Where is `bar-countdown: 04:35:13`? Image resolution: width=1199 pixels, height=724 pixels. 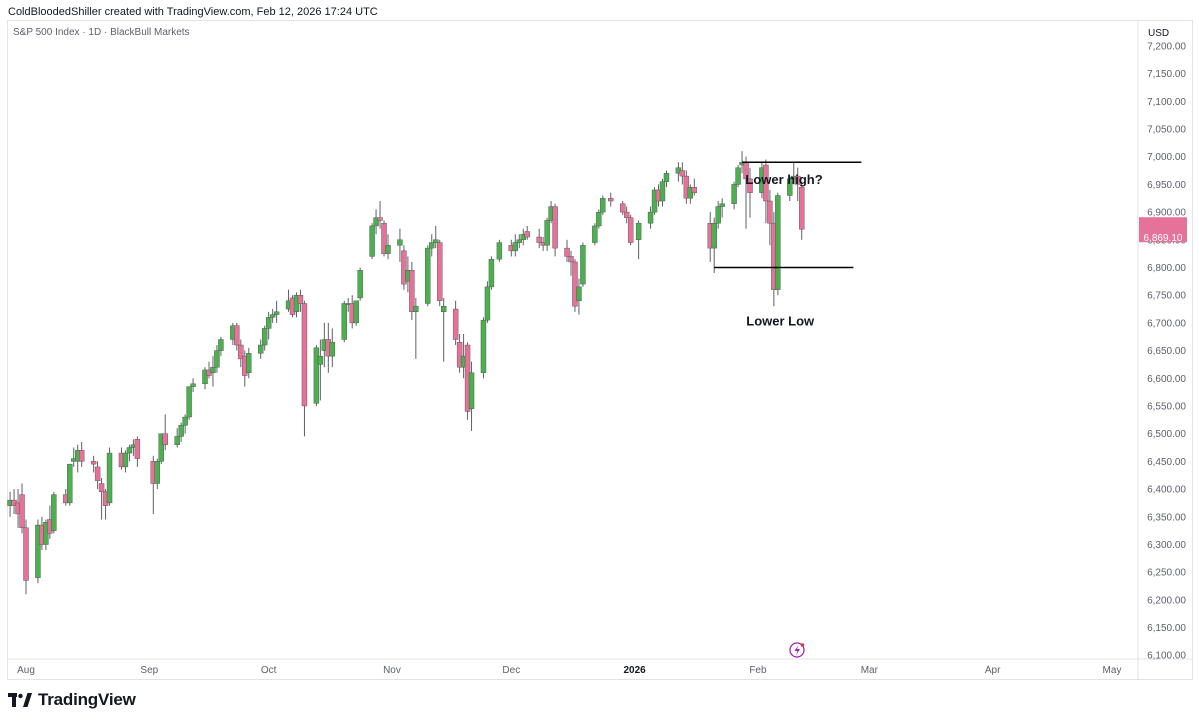 bar-countdown: 04:35:13 is located at coordinates (1163, 249).